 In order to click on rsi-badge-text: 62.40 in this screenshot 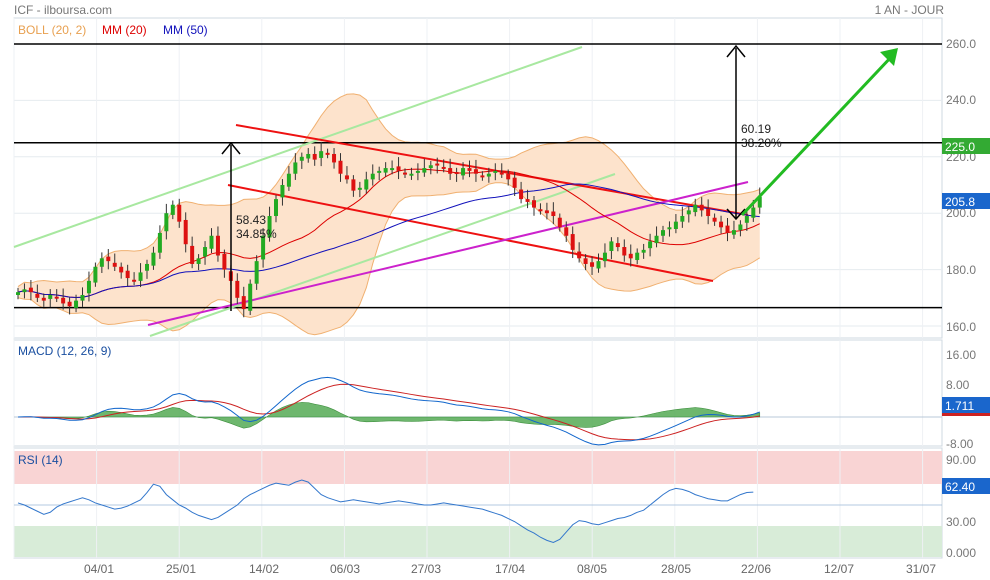, I will do `click(960, 487)`.